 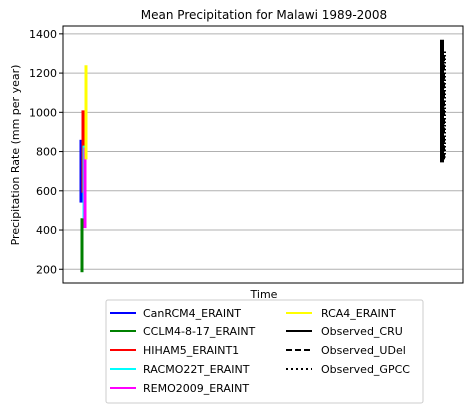 I want to click on legend-label: HIHAM5_ERAINT1, so click(x=191, y=350).